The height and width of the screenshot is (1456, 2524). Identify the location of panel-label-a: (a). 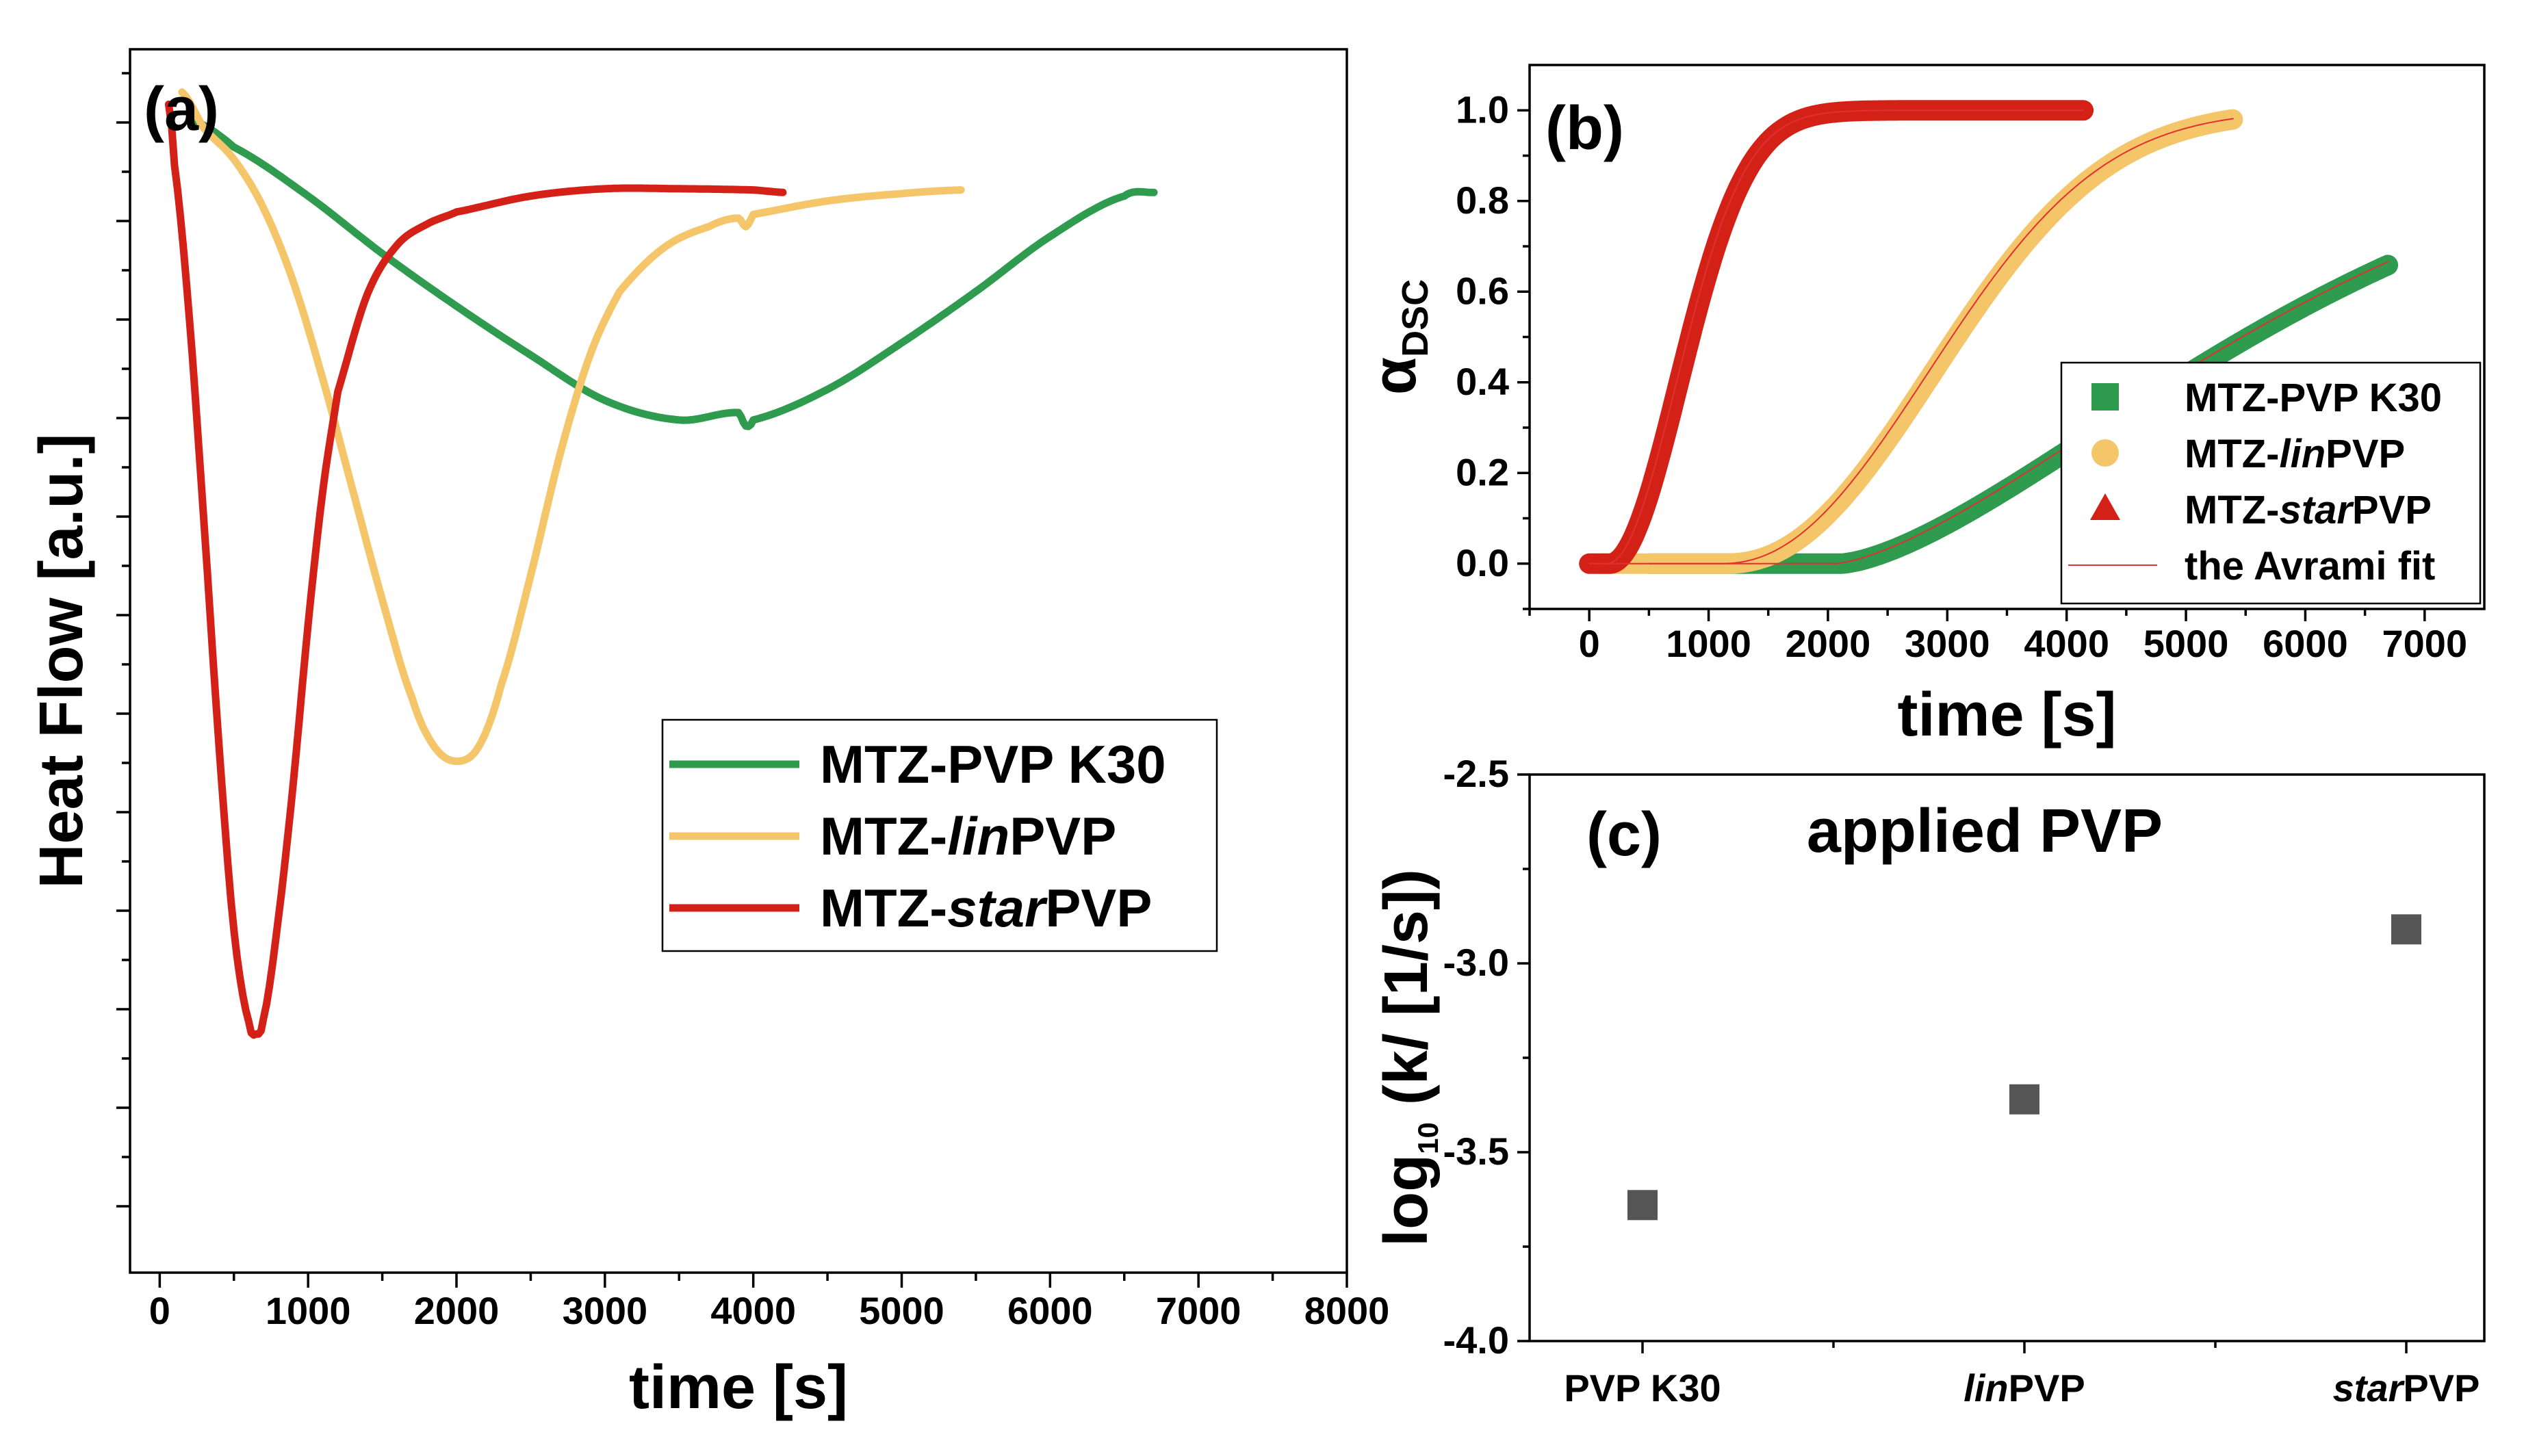
(181, 109).